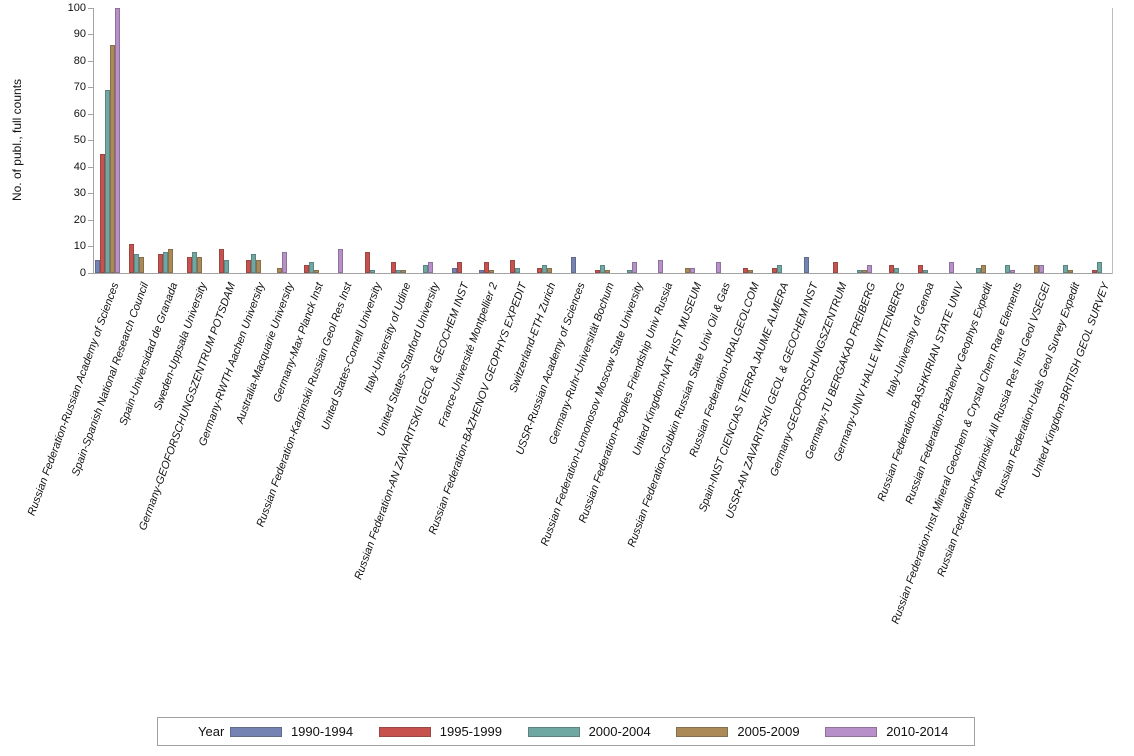  I want to click on y-tick-label: 90, so click(79, 34).